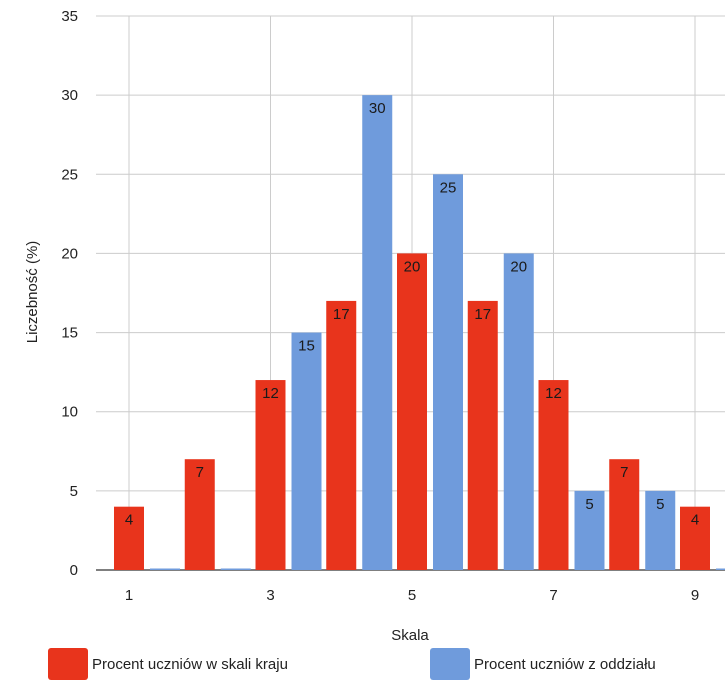 This screenshot has width=725, height=690. What do you see at coordinates (450, 664) in the screenshot?
I see `legend-swatch-class` at bounding box center [450, 664].